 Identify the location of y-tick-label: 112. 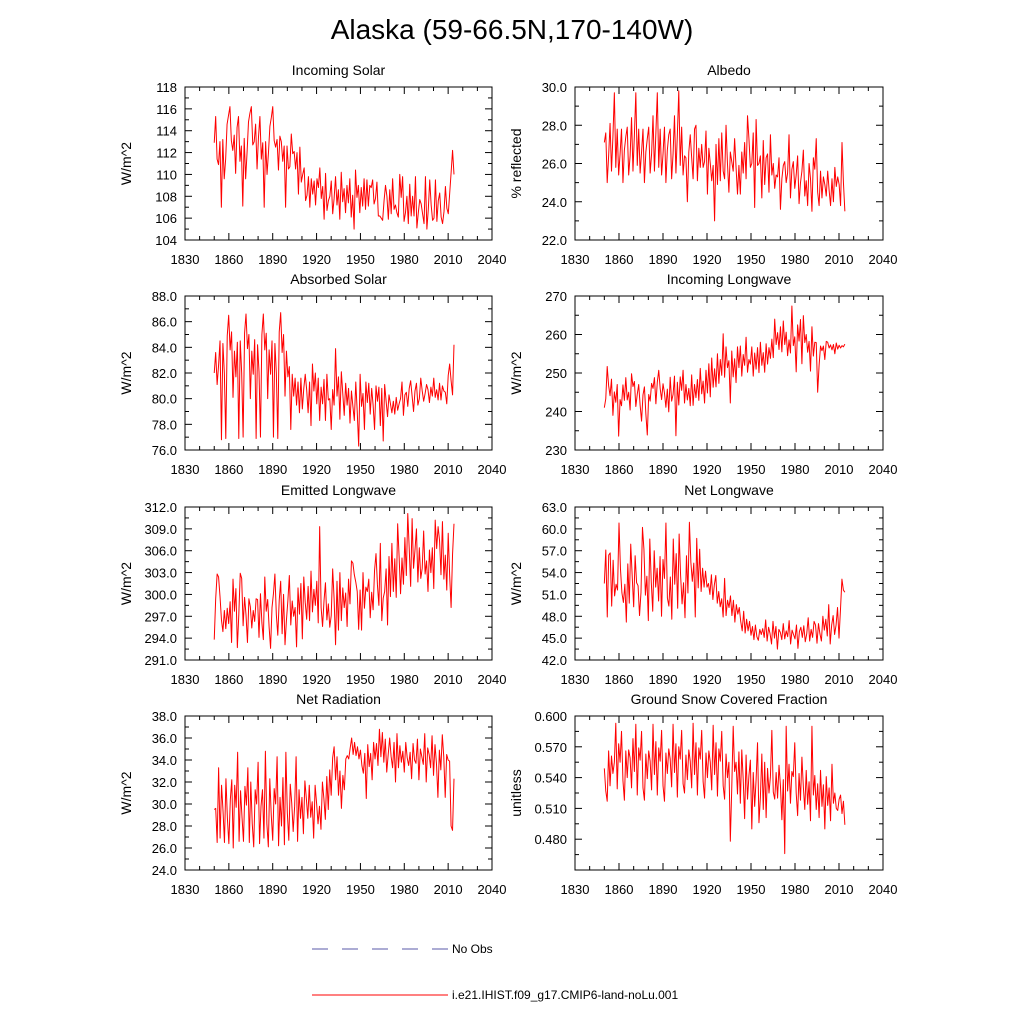
(166, 153).